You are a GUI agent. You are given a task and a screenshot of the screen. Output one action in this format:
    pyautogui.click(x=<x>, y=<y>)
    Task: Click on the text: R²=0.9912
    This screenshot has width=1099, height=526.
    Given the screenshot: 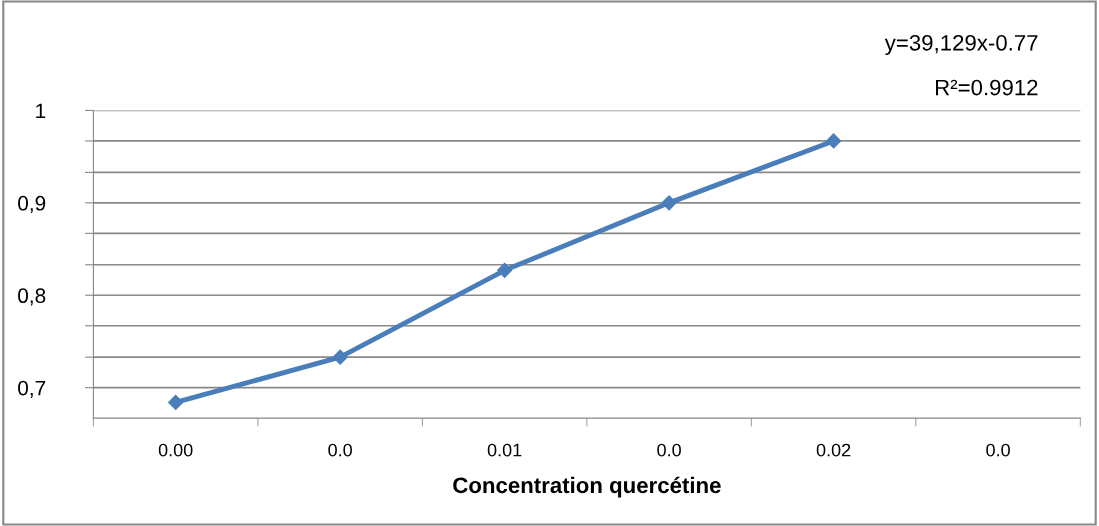 What is the action you would take?
    pyautogui.click(x=986, y=87)
    